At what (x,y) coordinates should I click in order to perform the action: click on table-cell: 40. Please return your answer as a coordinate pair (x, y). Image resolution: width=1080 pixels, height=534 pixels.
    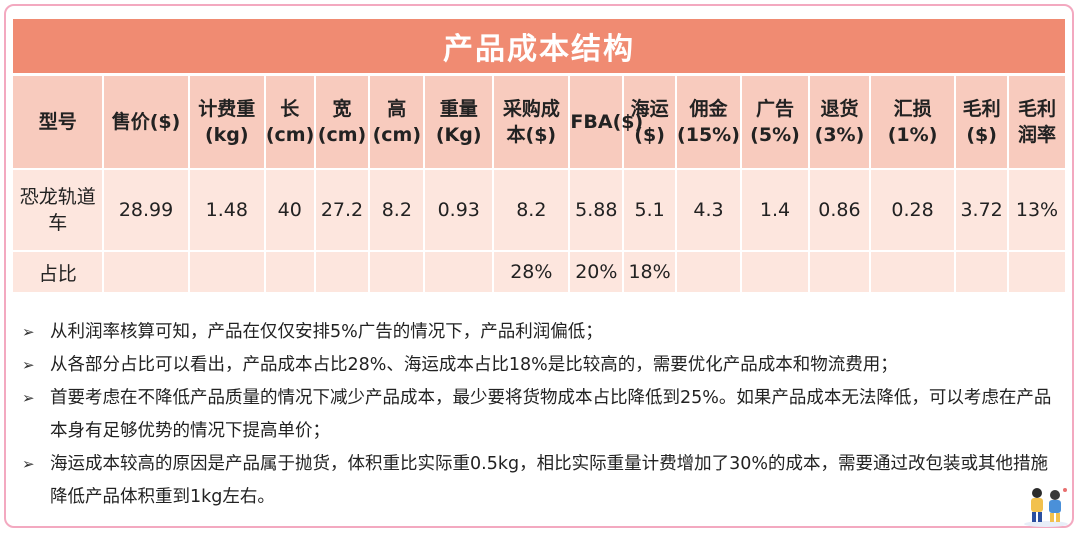
    Looking at the image, I should click on (289, 209).